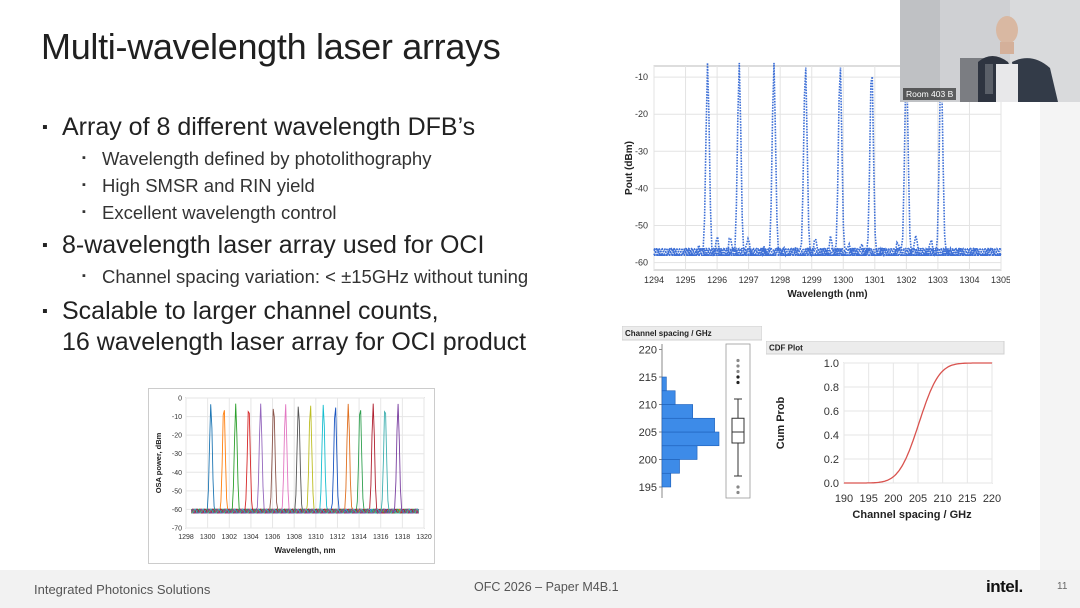 The height and width of the screenshot is (608, 1080). Describe the element at coordinates (717, 280) in the screenshot. I see `x-tick-label: 1296` at that location.